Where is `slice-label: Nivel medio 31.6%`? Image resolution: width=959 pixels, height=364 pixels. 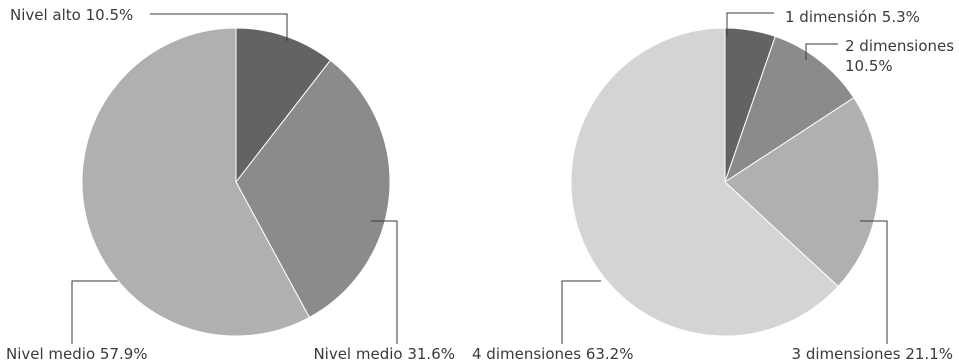
slice-label: Nivel medio 31.6% is located at coordinates (384, 354).